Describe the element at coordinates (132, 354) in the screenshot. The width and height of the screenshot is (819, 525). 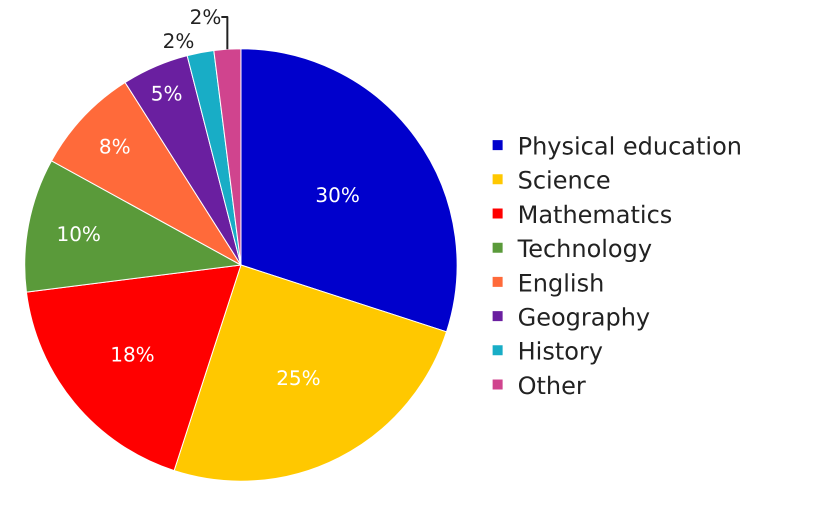
I see `data-label: 18%` at that location.